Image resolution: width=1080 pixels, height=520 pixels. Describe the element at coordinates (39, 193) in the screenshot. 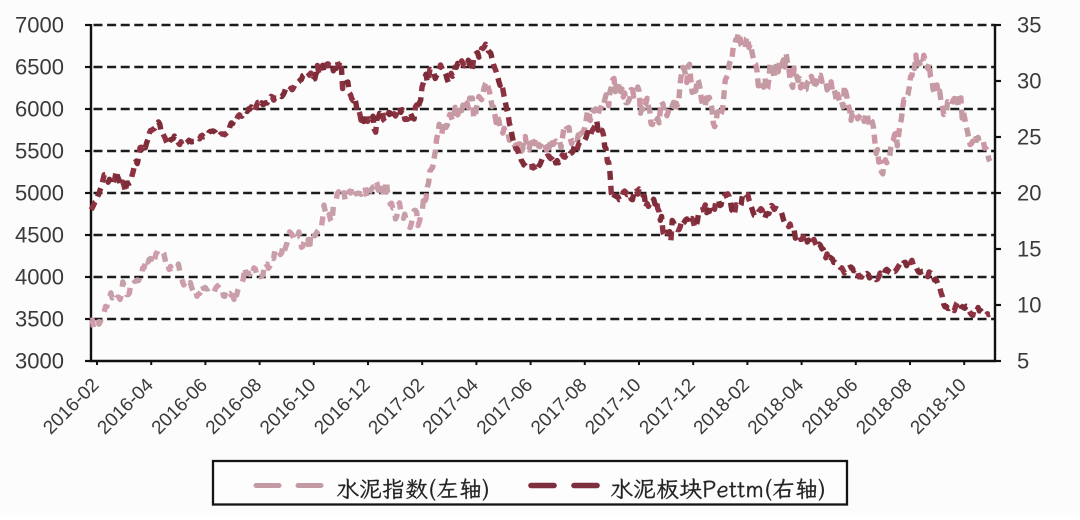

I see `svg-text: 5000` at that location.